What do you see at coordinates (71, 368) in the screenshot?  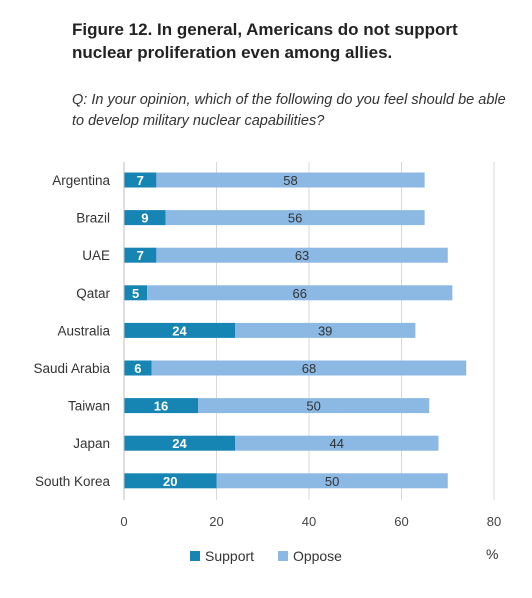 I see `category-label: Saudi Arabia` at bounding box center [71, 368].